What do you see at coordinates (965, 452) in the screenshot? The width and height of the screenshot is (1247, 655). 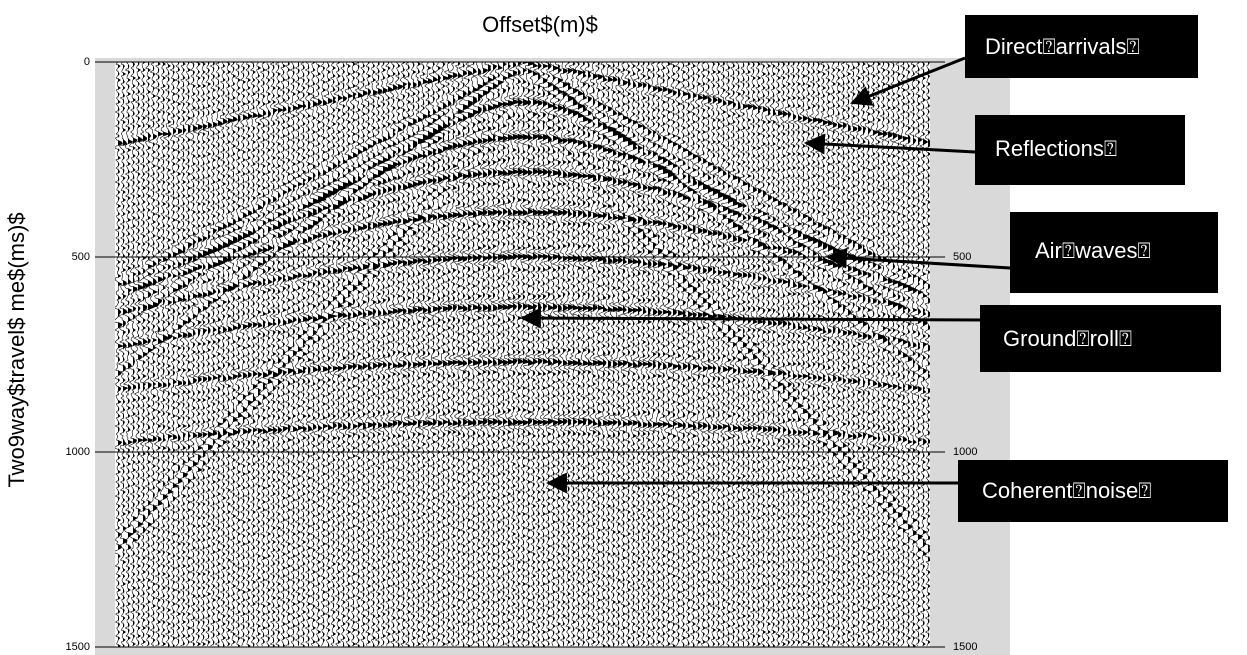 I see `y-tick-label: 1000` at bounding box center [965, 452].